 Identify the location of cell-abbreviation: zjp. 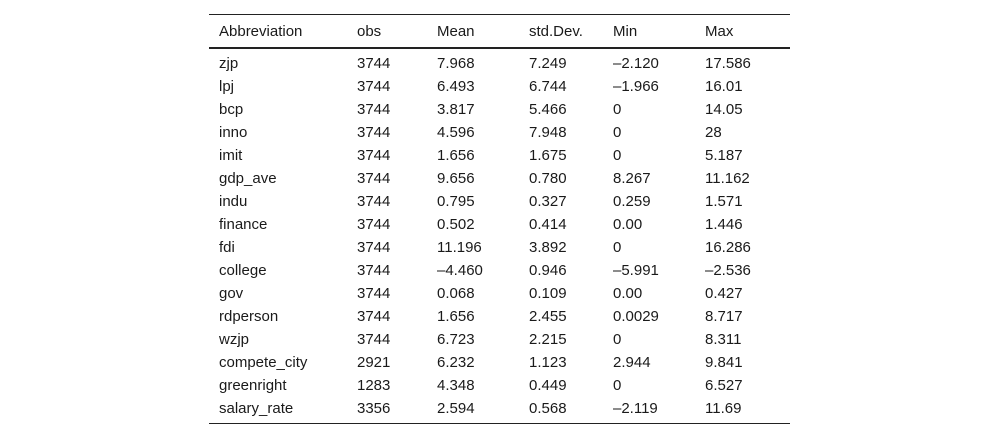
(229, 63).